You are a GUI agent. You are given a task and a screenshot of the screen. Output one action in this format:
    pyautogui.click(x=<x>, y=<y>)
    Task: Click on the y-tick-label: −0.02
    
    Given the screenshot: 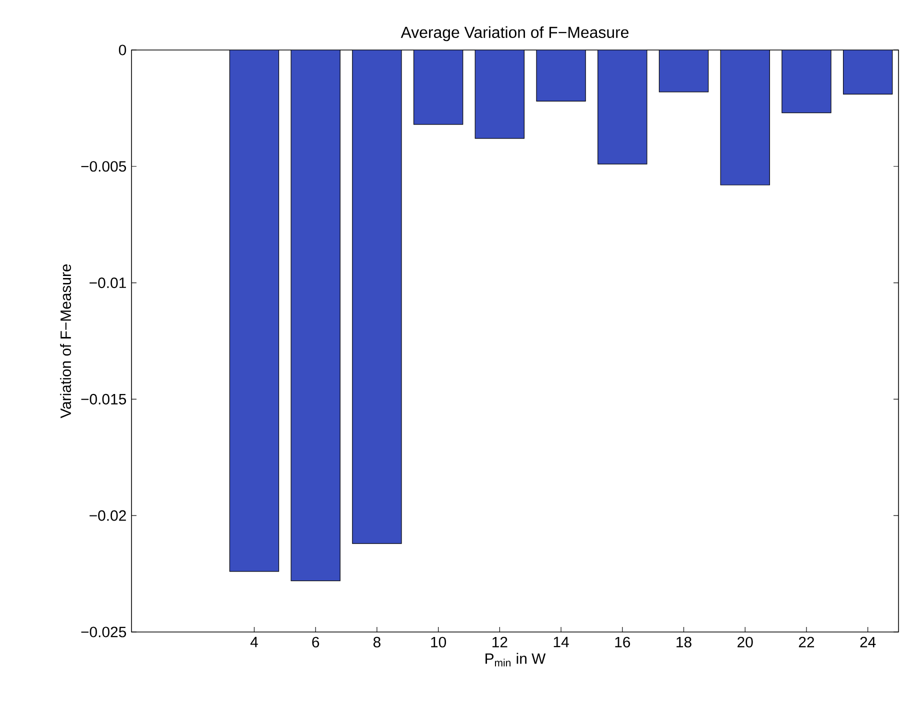 What is the action you would take?
    pyautogui.click(x=108, y=515)
    